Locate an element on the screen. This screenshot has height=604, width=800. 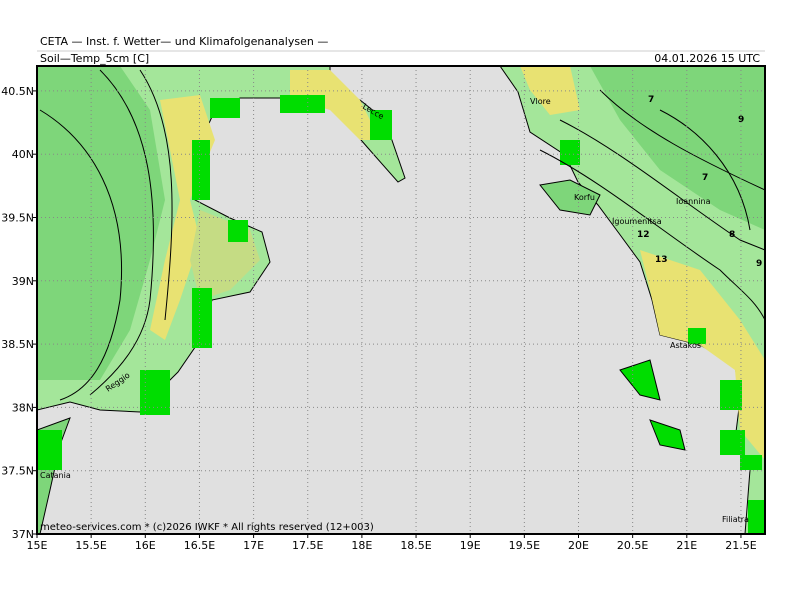
x-tick-label: 15.5E is located at coordinates (90, 545).